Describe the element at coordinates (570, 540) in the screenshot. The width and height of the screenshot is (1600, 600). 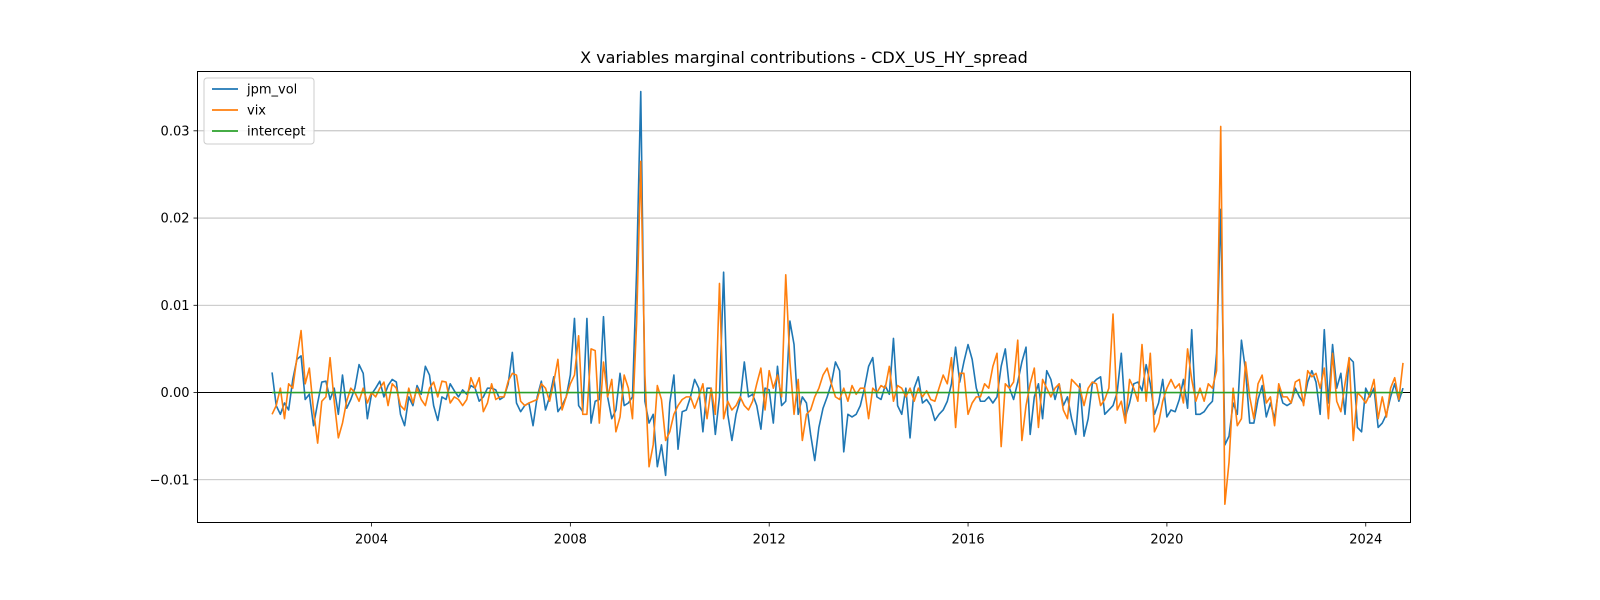
I see `x-tick-label: 2008` at that location.